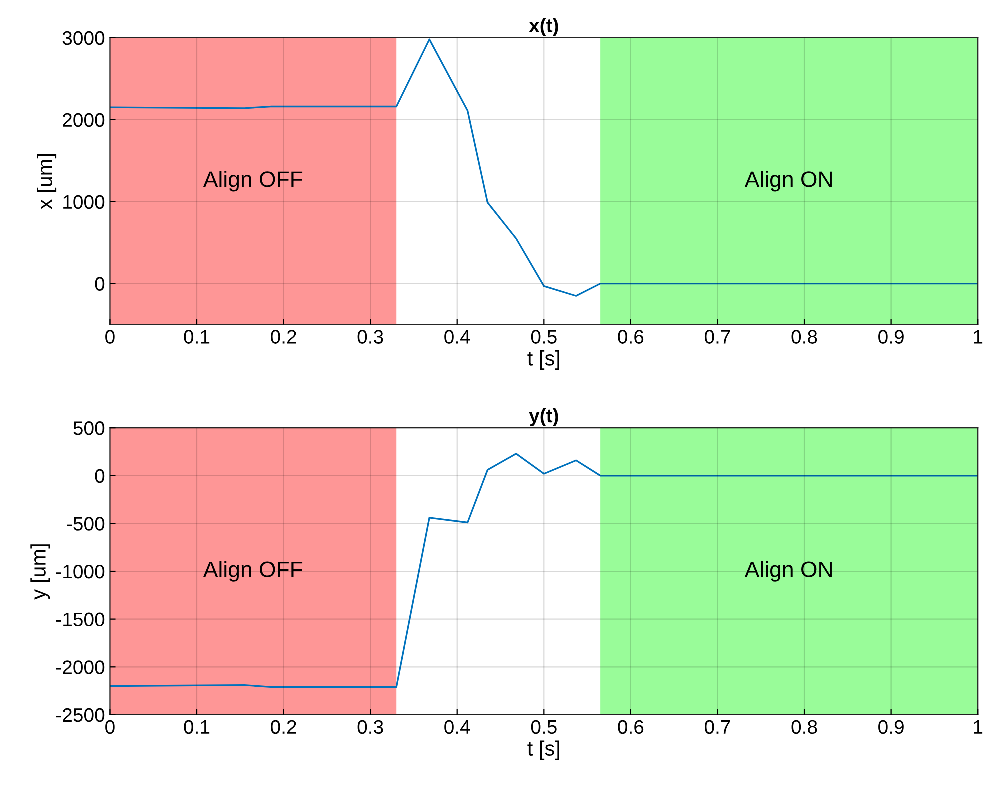 Image resolution: width=984 pixels, height=790 pixels. I want to click on y-tick-label: 1000, so click(84, 202).